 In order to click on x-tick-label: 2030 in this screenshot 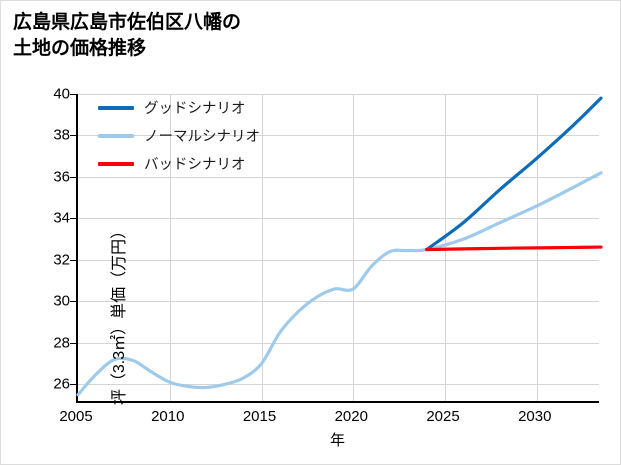, I will do `click(535, 416)`.